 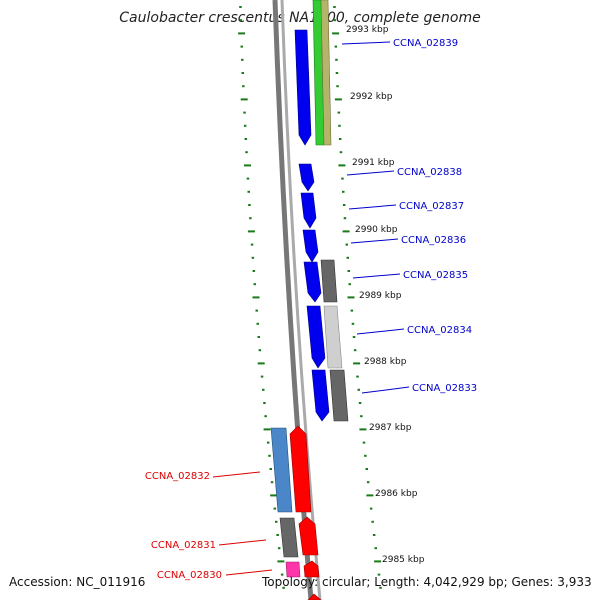 I want to click on feature-steelblue-bar, so click(x=281, y=470).